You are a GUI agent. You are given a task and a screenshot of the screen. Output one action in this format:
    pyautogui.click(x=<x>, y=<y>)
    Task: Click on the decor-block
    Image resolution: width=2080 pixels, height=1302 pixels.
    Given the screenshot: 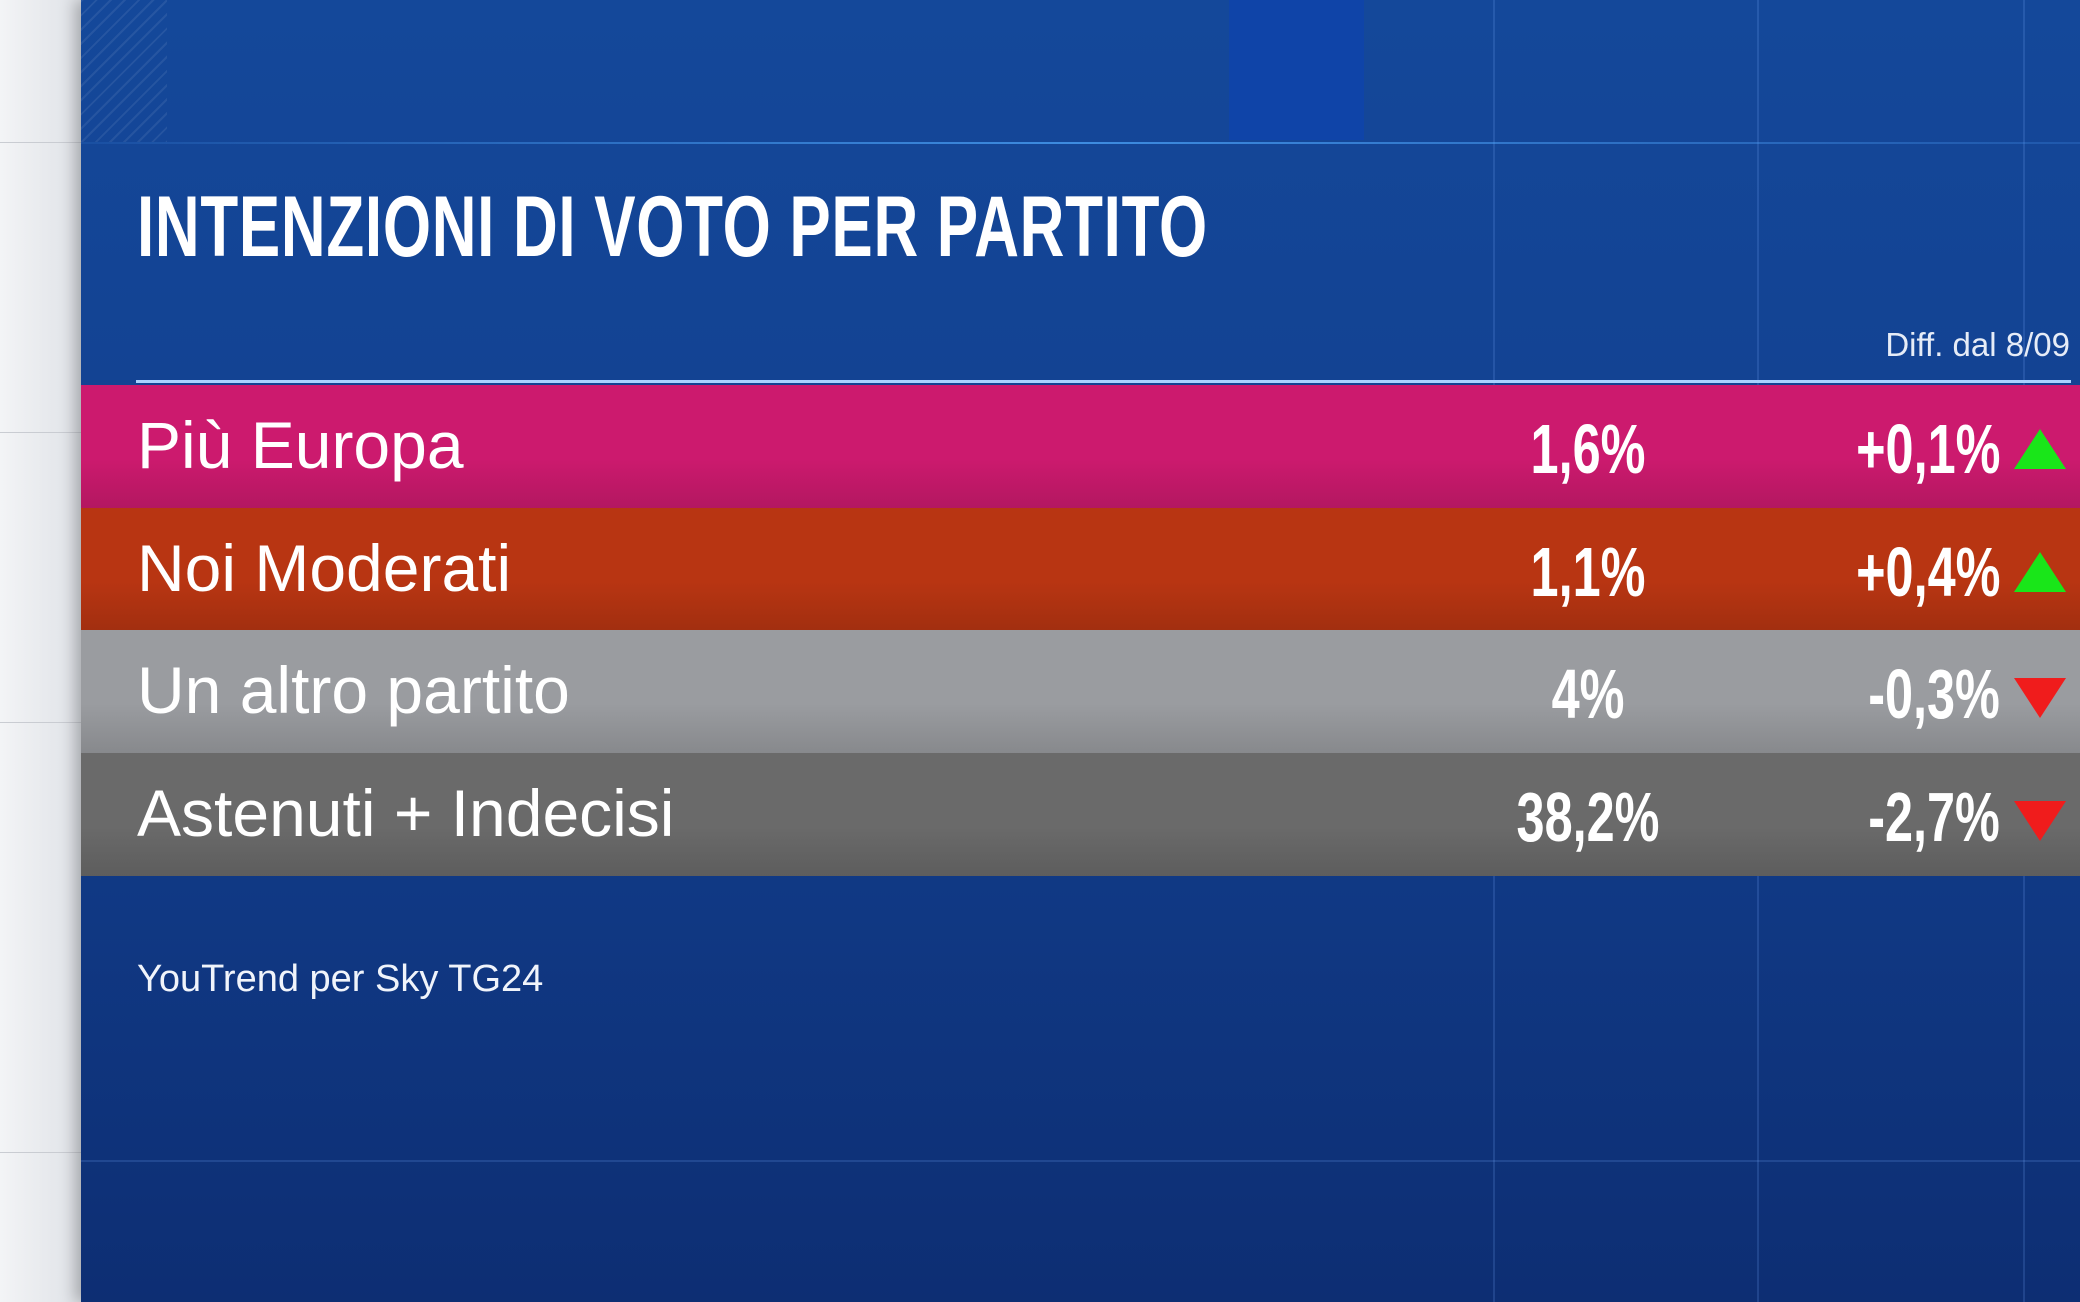 What is the action you would take?
    pyautogui.click(x=1296, y=70)
    